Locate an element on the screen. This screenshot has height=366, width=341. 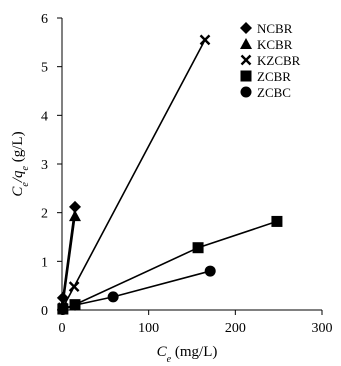
legend-marker-kcbr is located at coordinates (246, 43).